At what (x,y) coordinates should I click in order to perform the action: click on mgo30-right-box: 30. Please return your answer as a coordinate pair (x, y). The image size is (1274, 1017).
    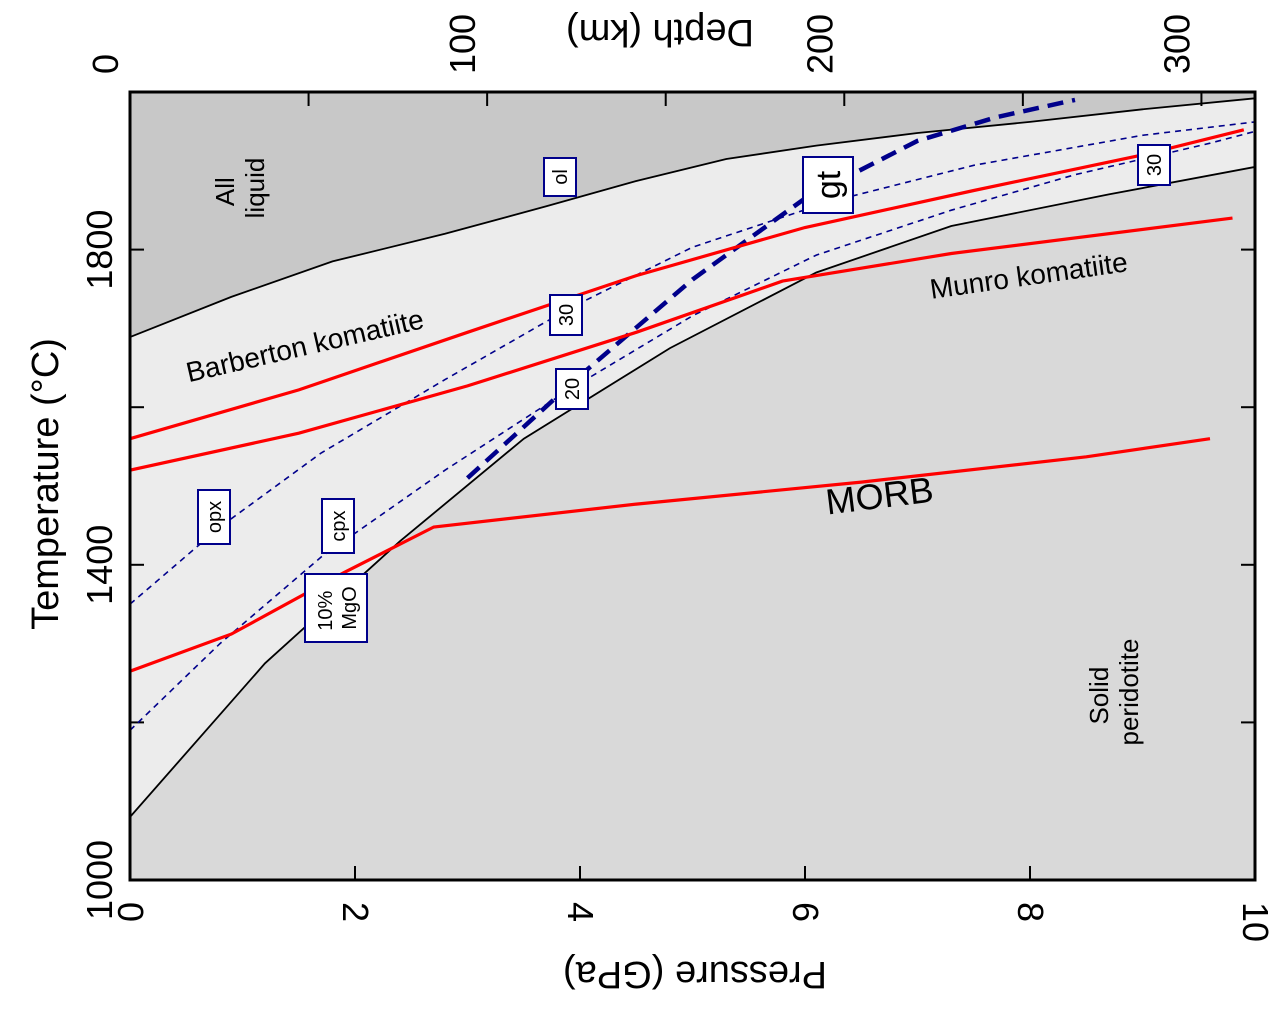
    Looking at the image, I should click on (1154, 165).